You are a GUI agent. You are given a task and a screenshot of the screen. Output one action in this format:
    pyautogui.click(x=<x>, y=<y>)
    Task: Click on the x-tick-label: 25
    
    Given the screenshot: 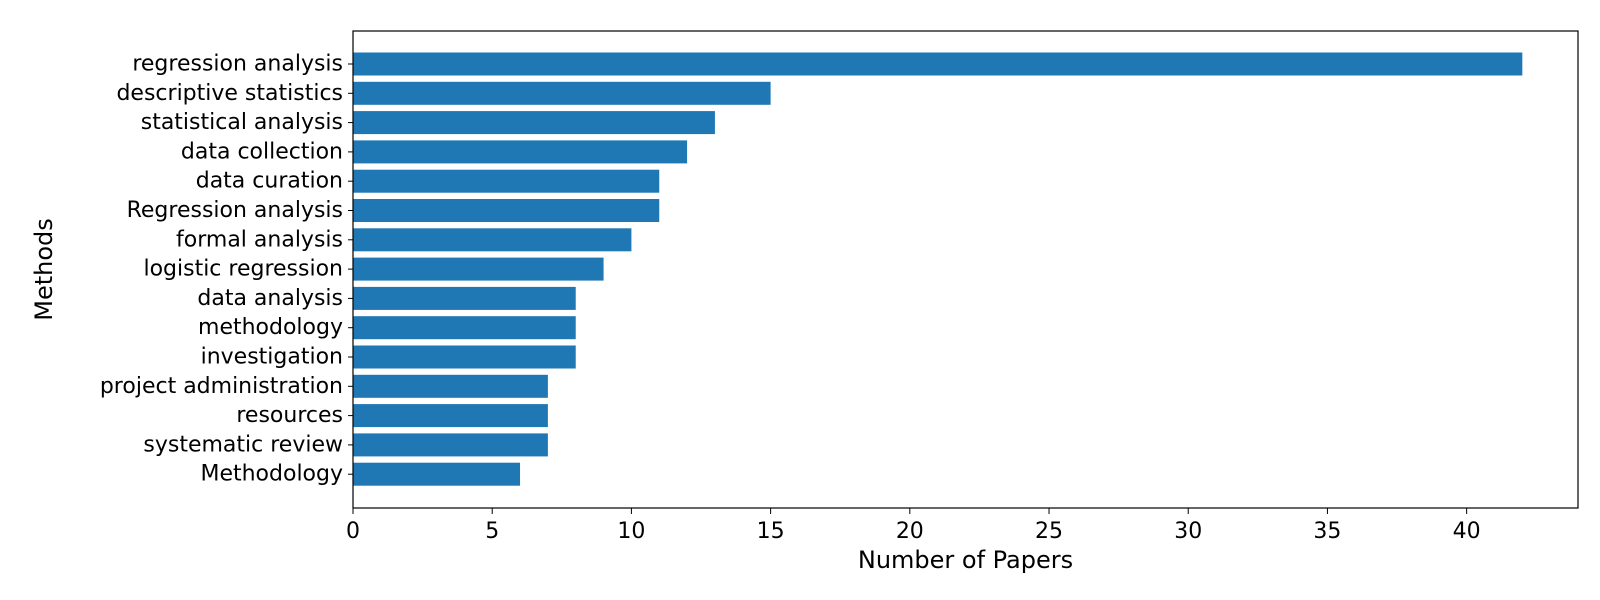 What is the action you would take?
    pyautogui.click(x=1049, y=531)
    